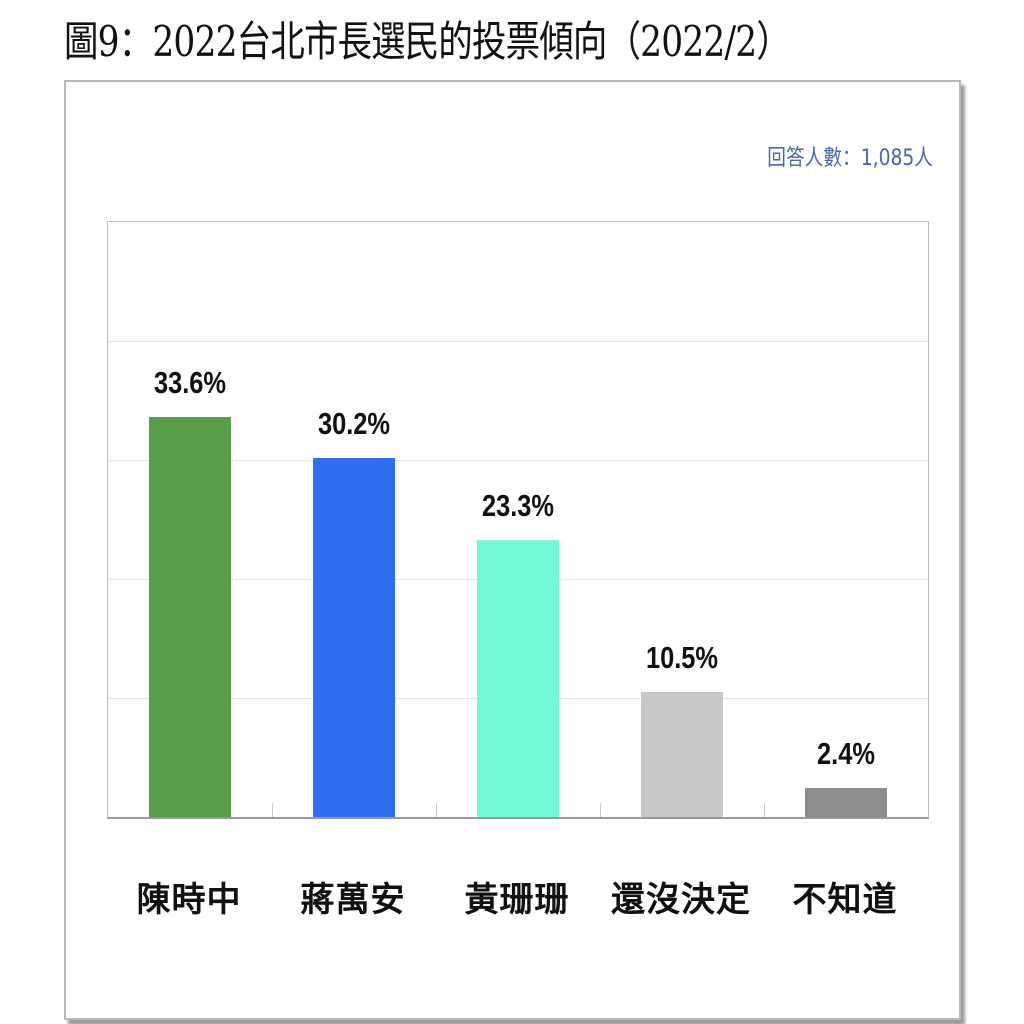 Image resolution: width=1024 pixels, height=1024 pixels. What do you see at coordinates (518, 678) in the screenshot?
I see `bar-huang-shan-shan` at bounding box center [518, 678].